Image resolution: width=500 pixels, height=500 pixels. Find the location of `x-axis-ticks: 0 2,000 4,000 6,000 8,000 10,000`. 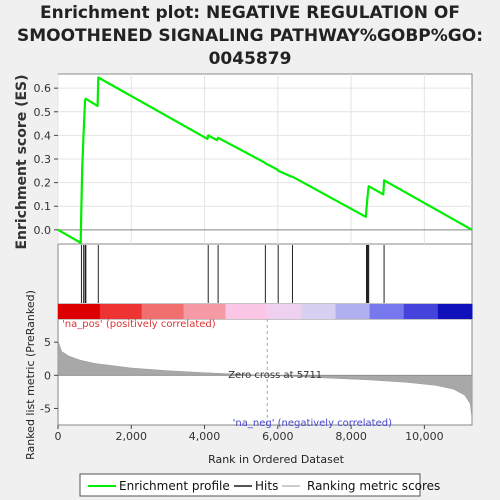

x-axis-ticks: 0 2,000 4,000 6,000 8,000 10,000 is located at coordinates (249, 434).